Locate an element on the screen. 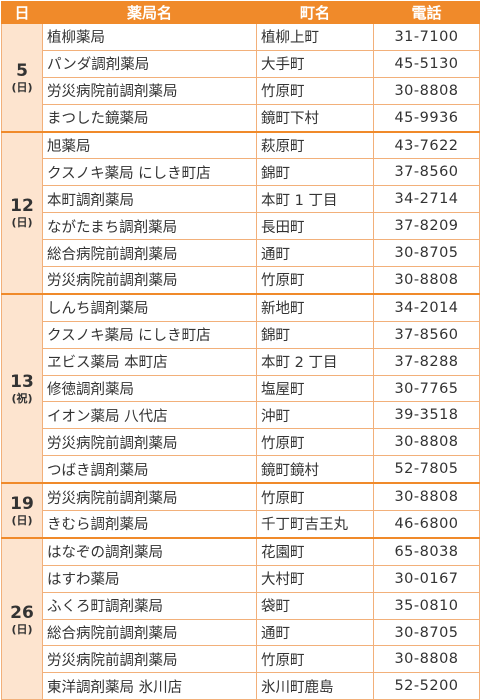 This screenshot has height=700, width=481. phone-cell: 30-0167 is located at coordinates (426, 578).